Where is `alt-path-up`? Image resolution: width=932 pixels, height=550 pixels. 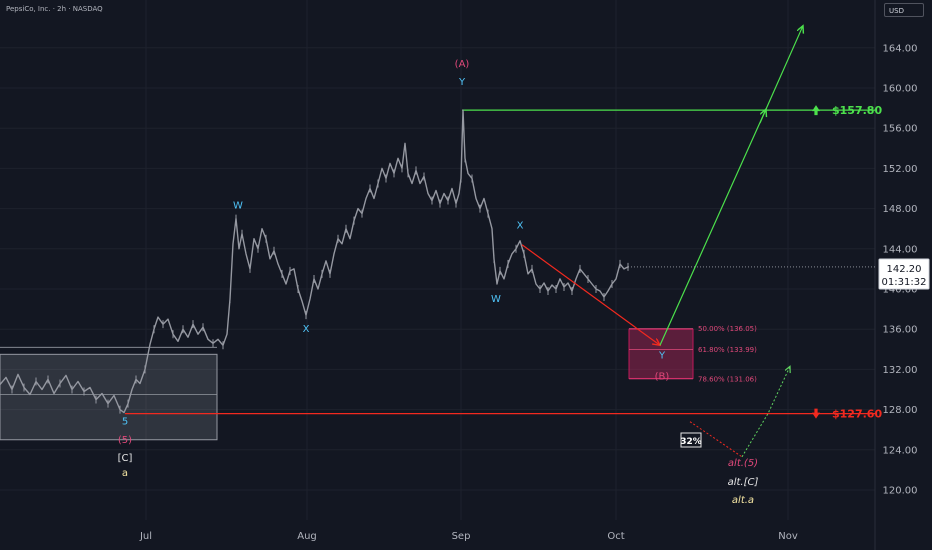
alt-path-up is located at coordinates (765, 412).